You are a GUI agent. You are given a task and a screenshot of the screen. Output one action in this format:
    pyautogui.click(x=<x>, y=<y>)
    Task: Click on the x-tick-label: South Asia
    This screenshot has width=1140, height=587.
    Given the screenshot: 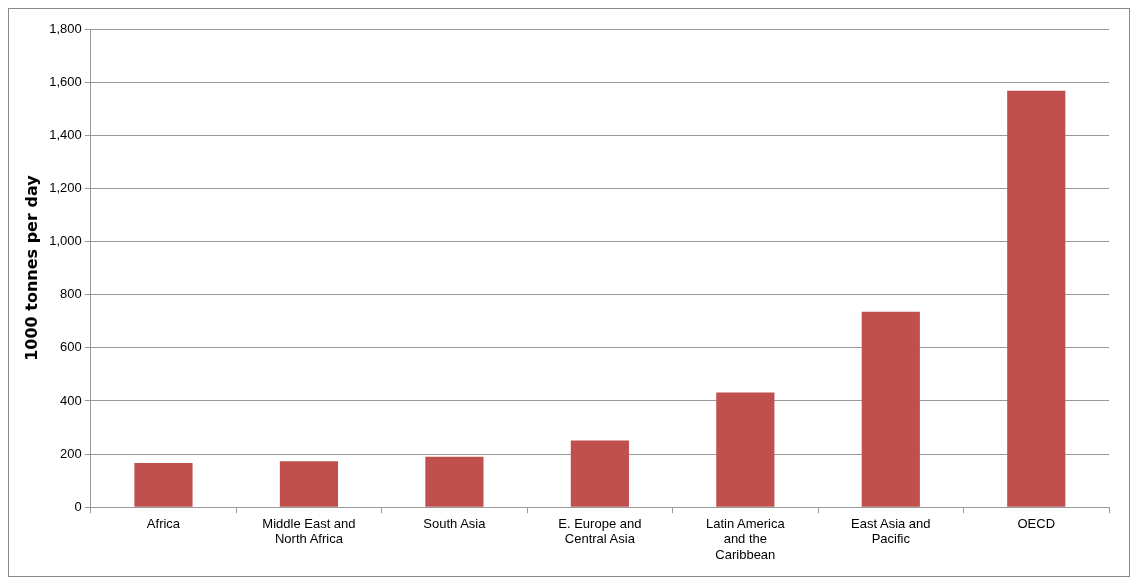 What is the action you would take?
    pyautogui.click(x=455, y=523)
    